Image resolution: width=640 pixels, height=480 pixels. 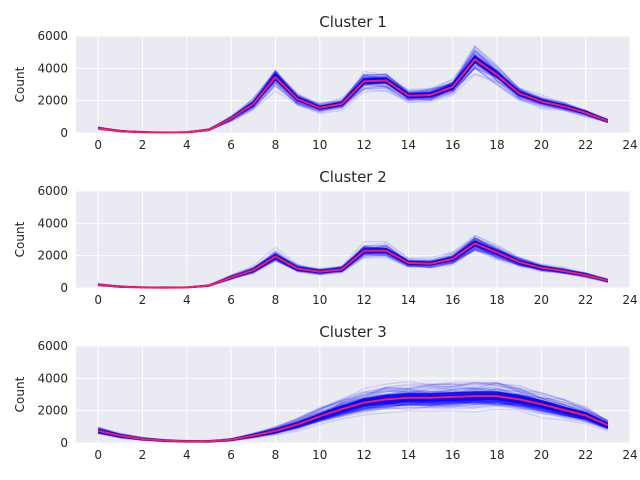 I want to click on member-trace, so click(x=353, y=268).